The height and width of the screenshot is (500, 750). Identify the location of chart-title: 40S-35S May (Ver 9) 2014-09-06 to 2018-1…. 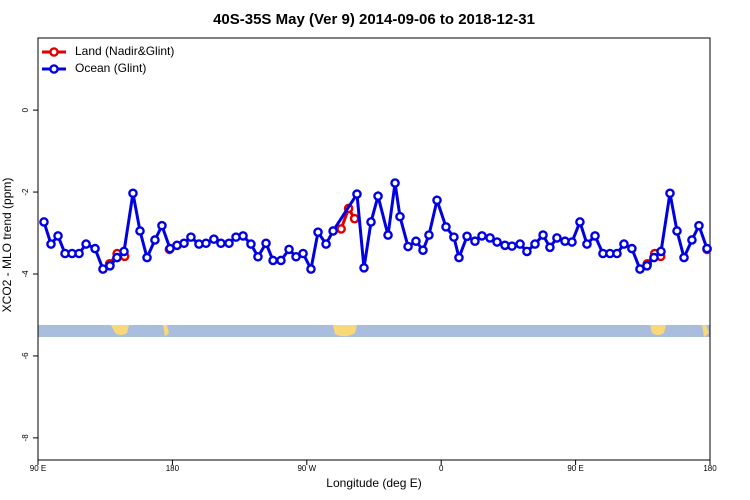
(374, 19).